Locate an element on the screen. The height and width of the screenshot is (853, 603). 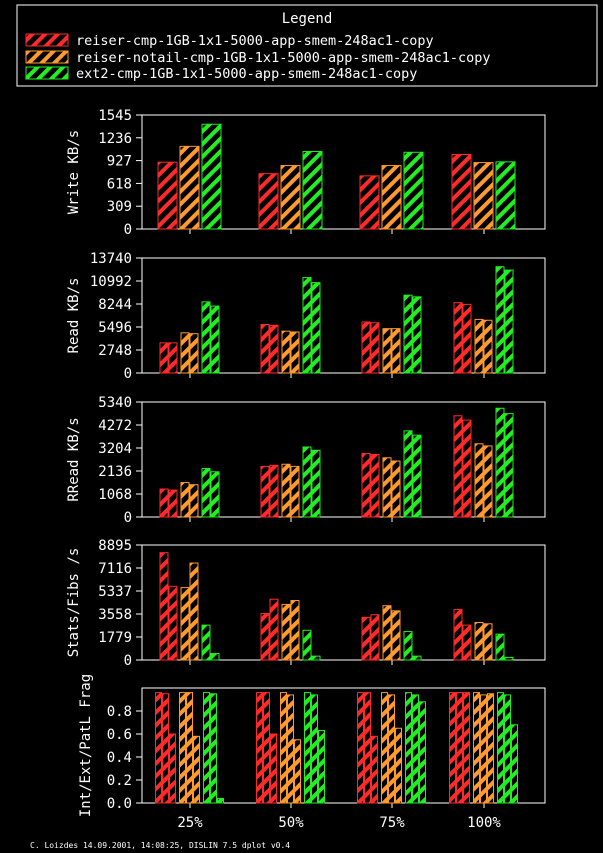
y-tick-label: 1068 is located at coordinates (115, 495).